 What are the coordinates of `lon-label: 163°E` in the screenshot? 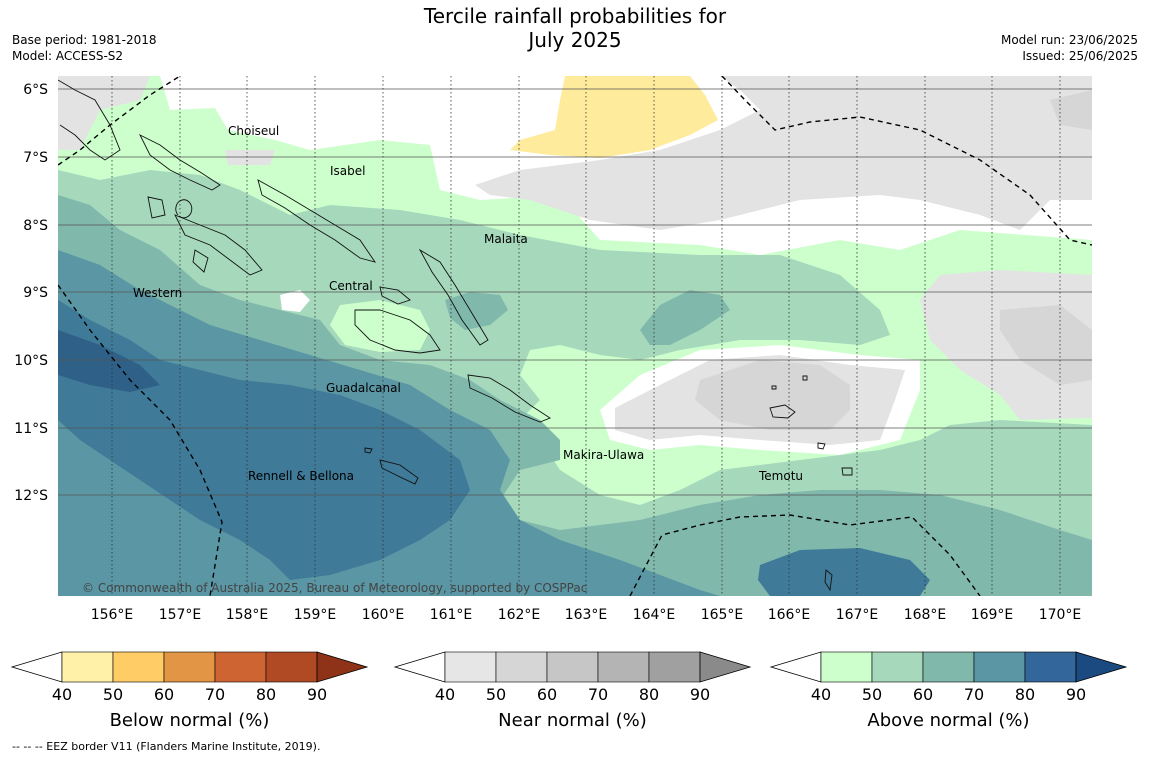 It's located at (586, 615).